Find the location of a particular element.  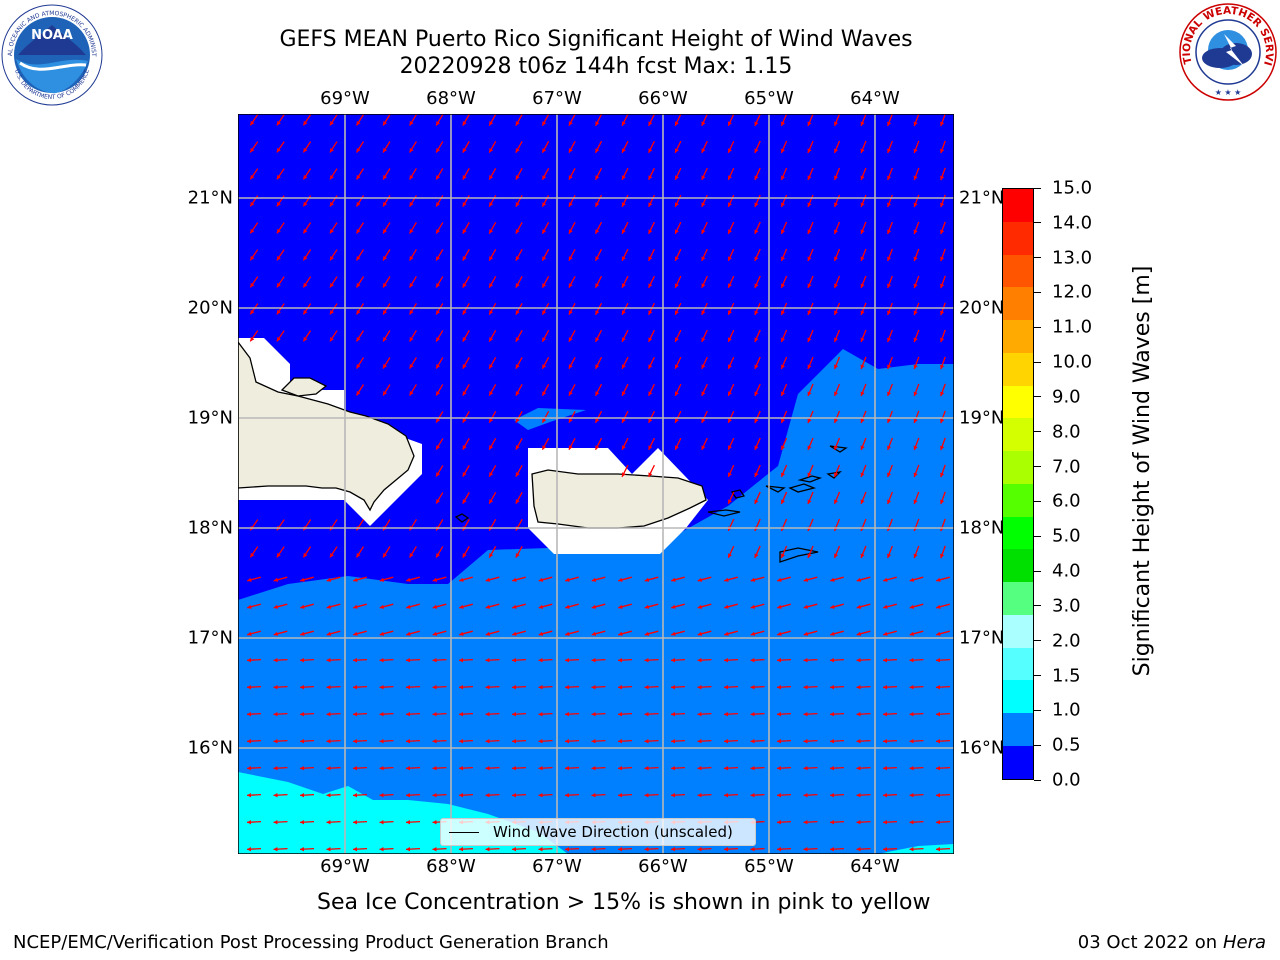

footer-date-text: 03 Oct 2022 on is located at coordinates (1150, 942).